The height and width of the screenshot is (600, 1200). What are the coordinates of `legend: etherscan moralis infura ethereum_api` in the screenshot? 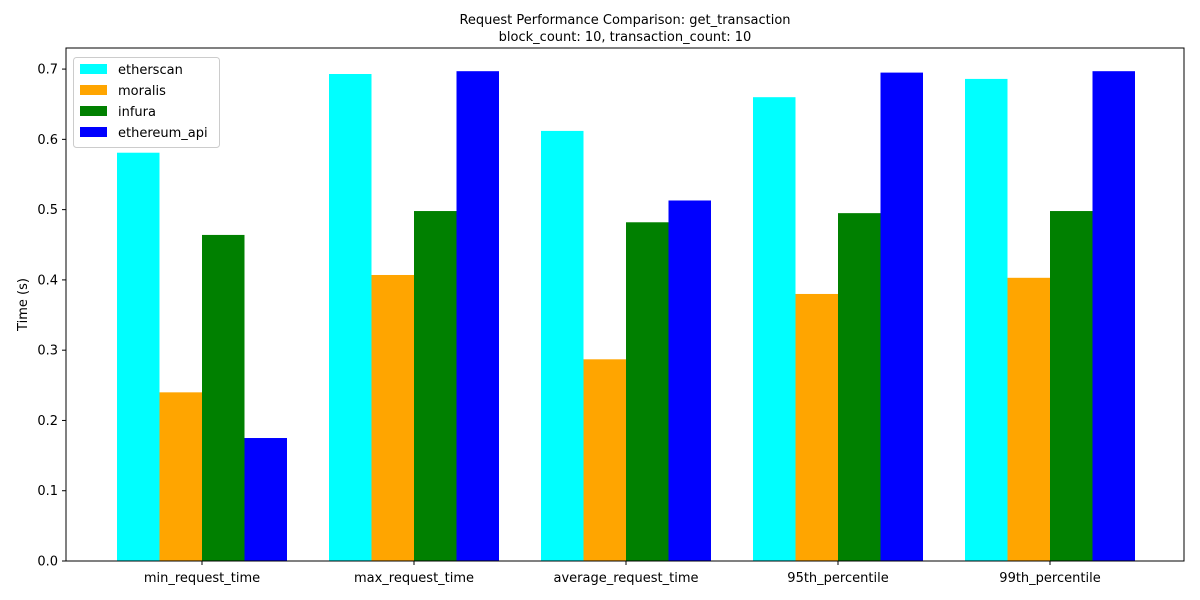 It's located at (146, 102).